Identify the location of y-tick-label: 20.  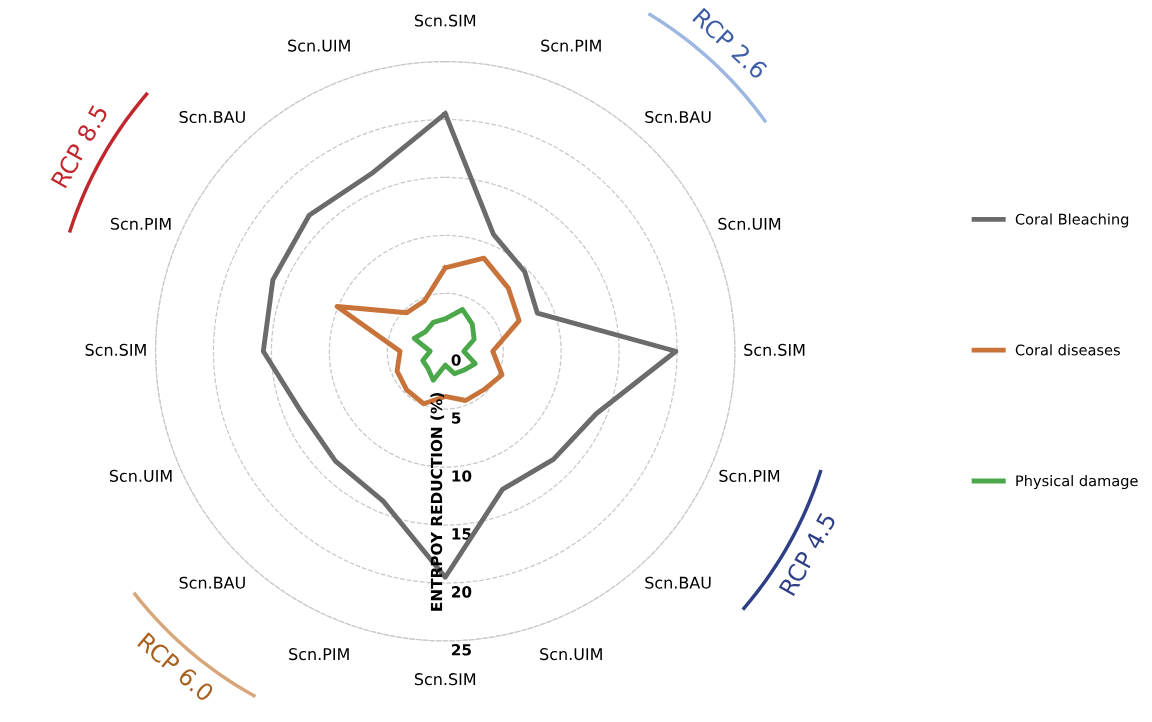
(462, 592).